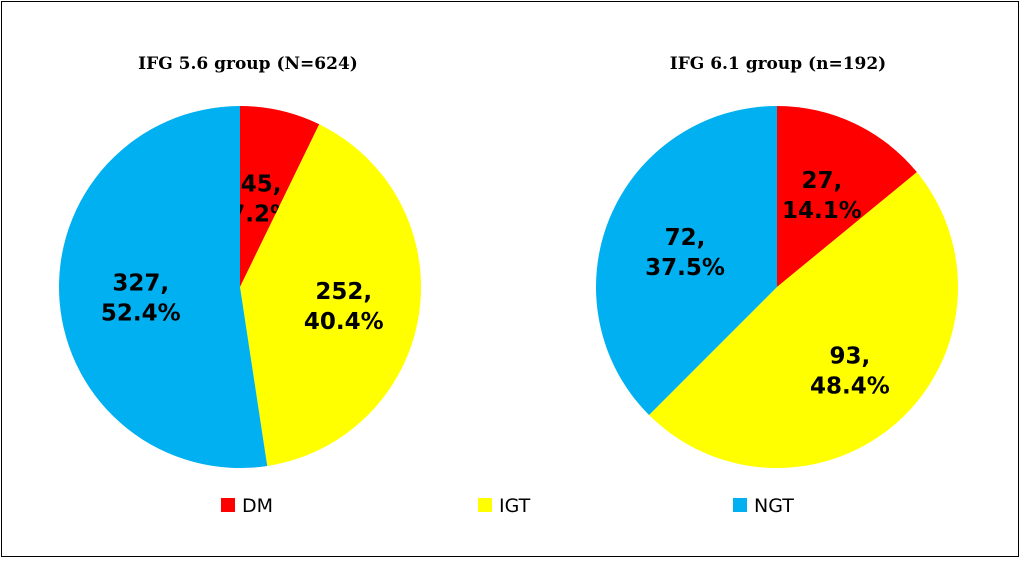  What do you see at coordinates (141, 299) in the screenshot?
I see `pie-1-data-label-ngt: 327, 52.4%` at bounding box center [141, 299].